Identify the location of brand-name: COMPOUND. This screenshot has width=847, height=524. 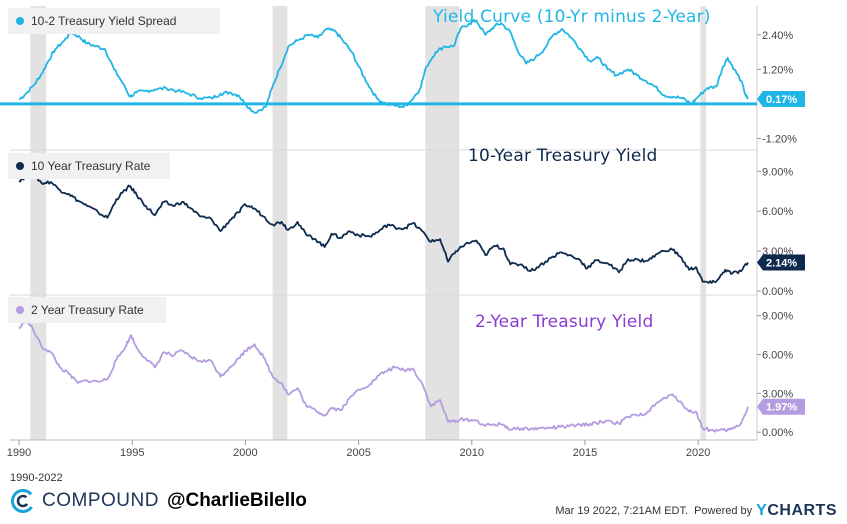
(100, 500).